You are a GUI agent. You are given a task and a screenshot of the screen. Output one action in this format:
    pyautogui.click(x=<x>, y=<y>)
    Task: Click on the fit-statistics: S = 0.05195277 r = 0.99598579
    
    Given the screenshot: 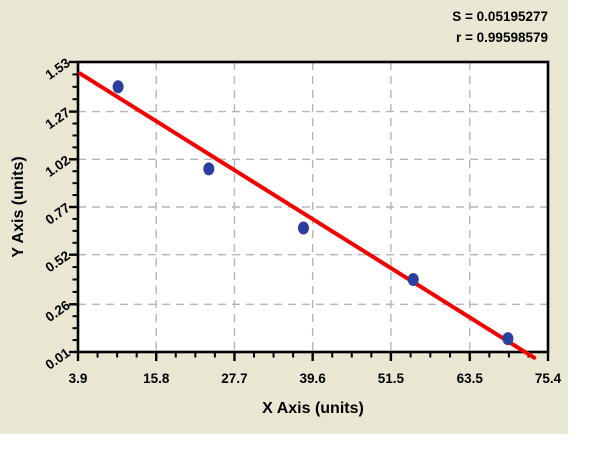 What is the action you would take?
    pyautogui.click(x=500, y=27)
    